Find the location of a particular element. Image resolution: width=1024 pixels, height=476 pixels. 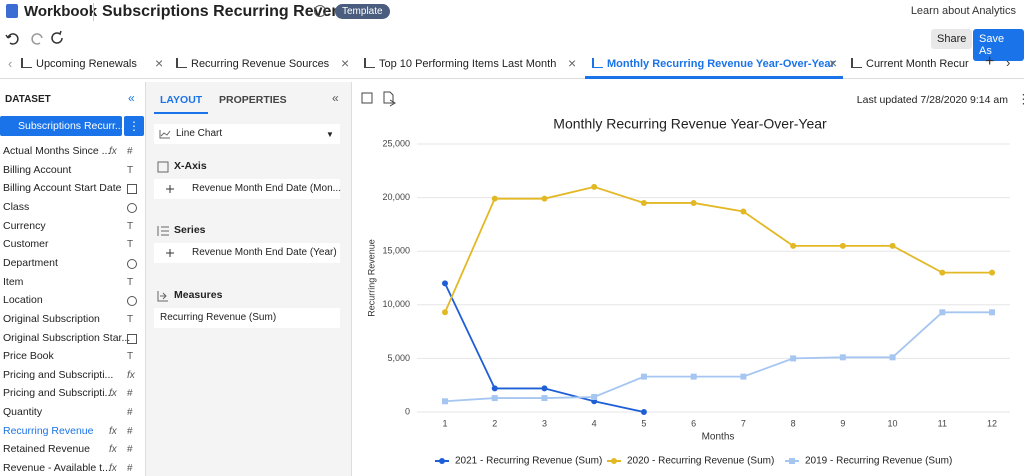

field-label: Class is located at coordinates (16, 206).